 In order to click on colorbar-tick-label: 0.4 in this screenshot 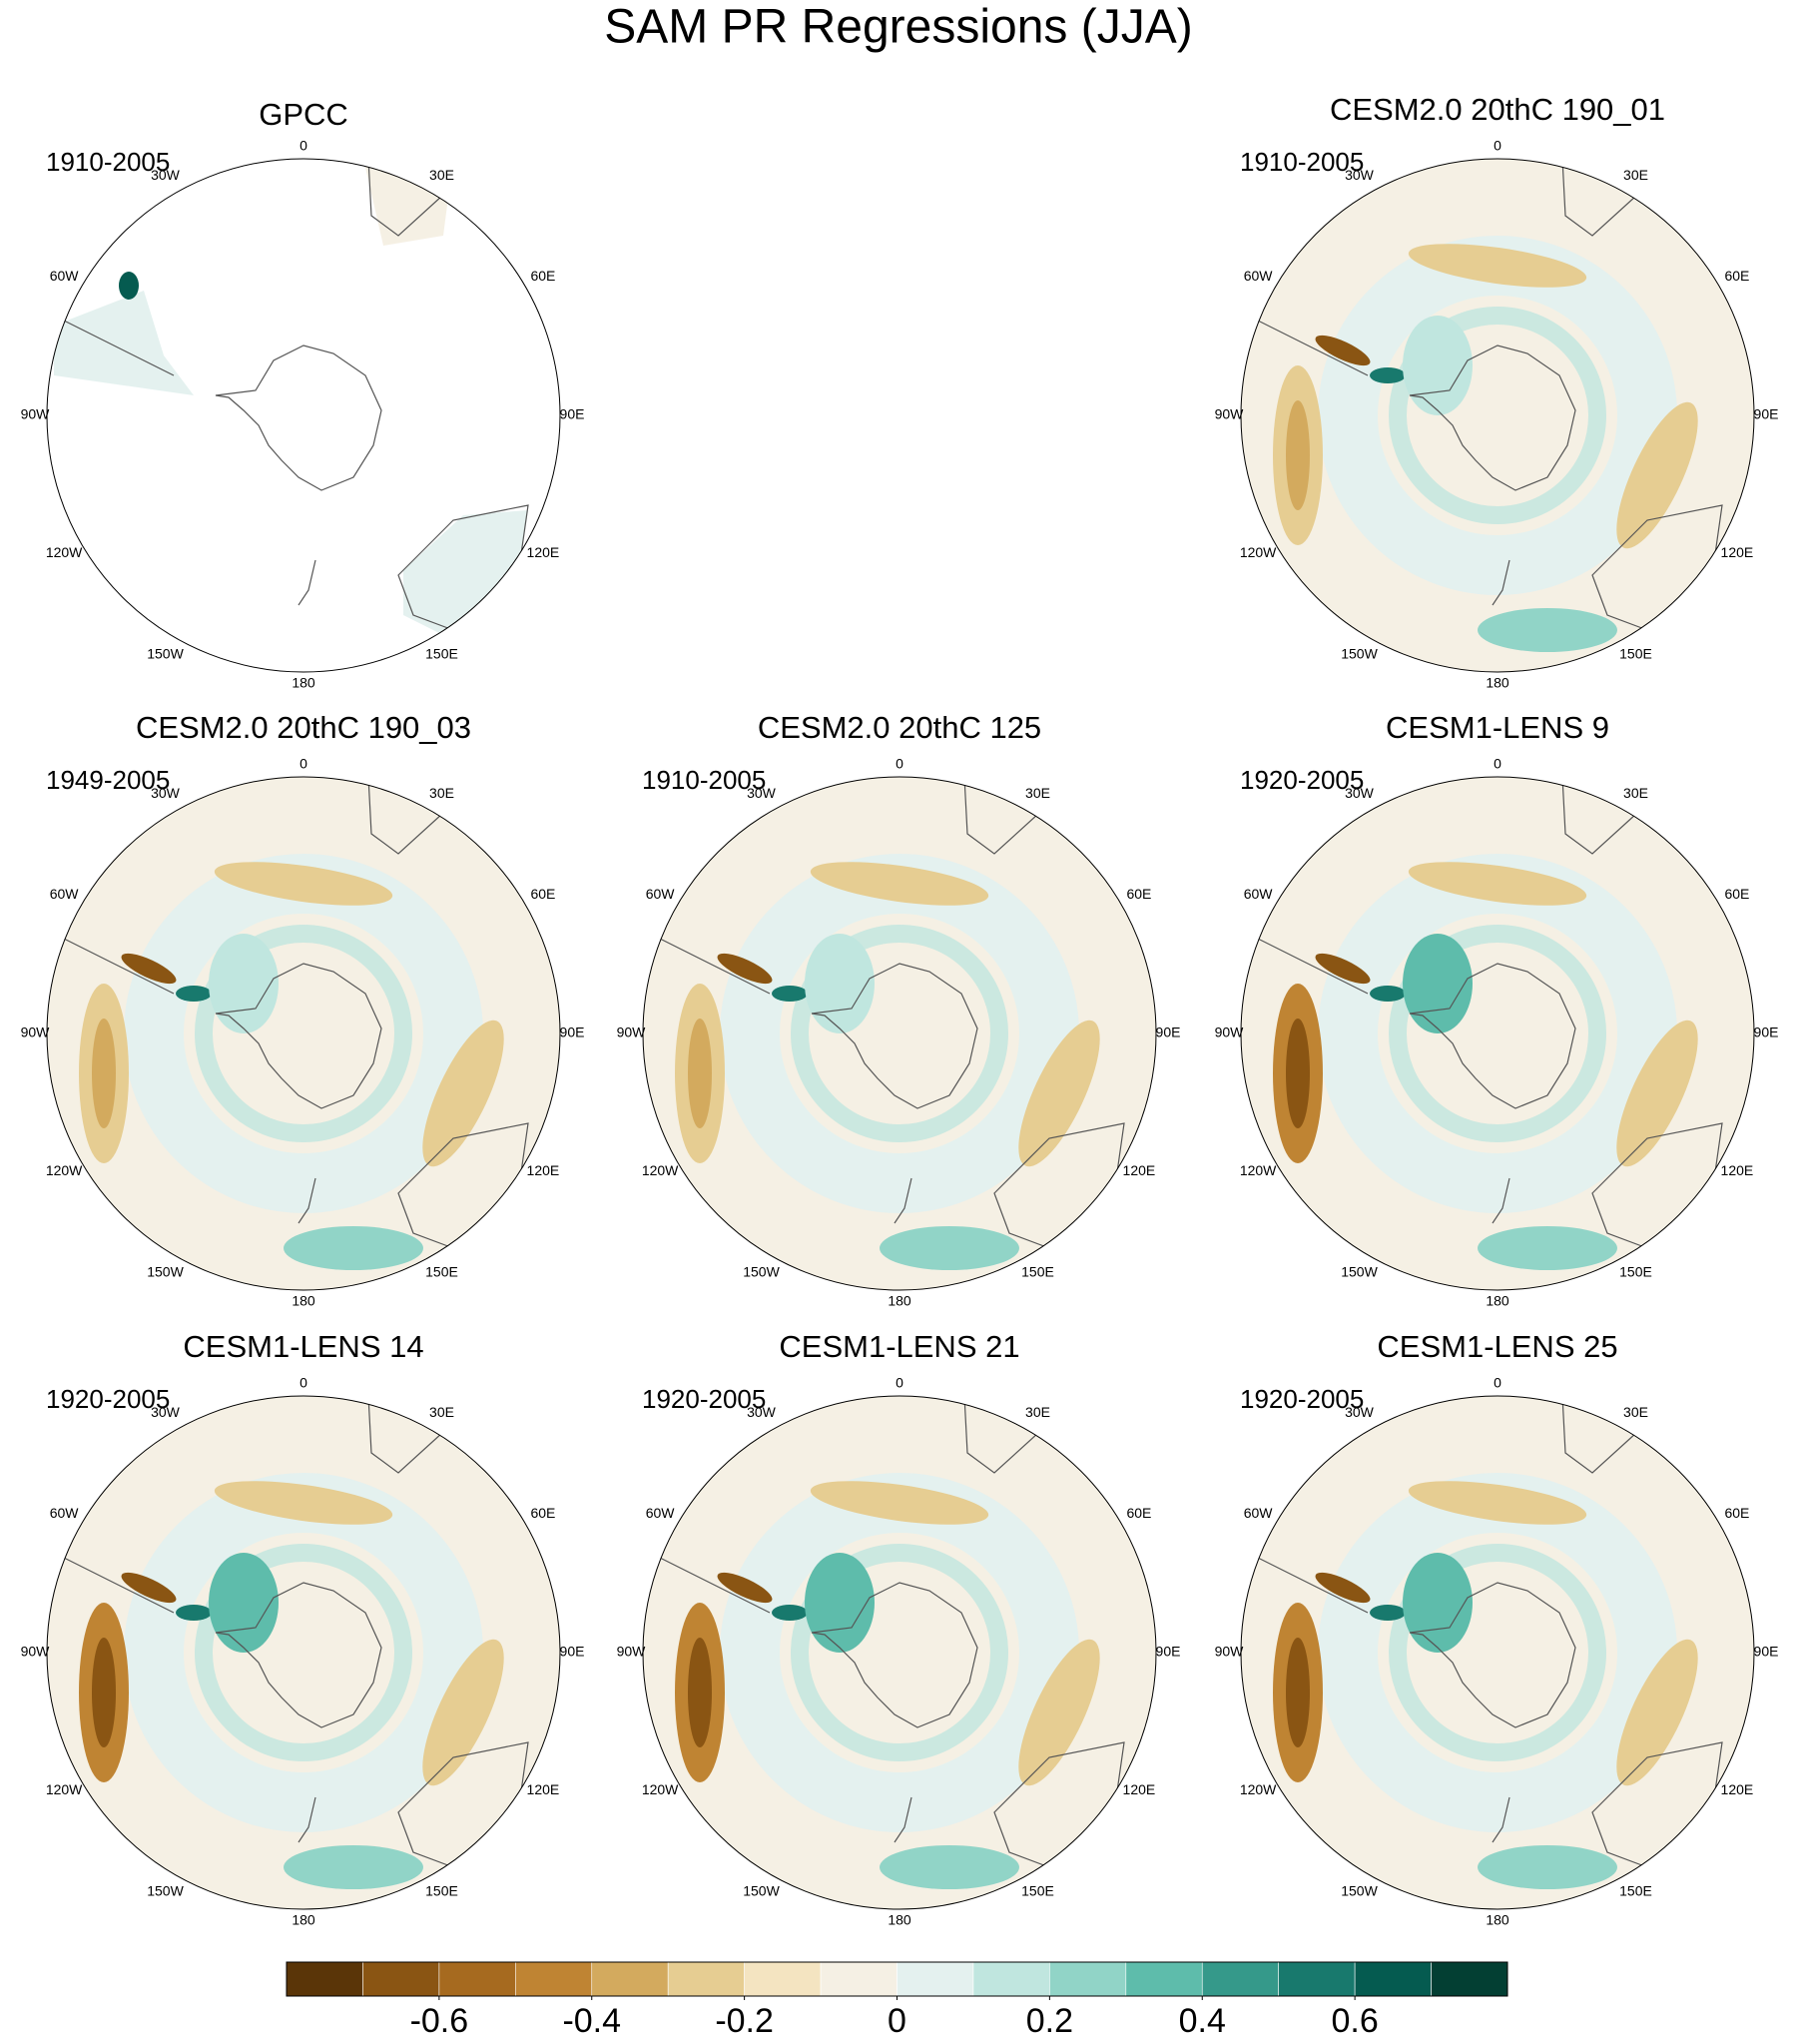, I will do `click(1202, 2021)`.